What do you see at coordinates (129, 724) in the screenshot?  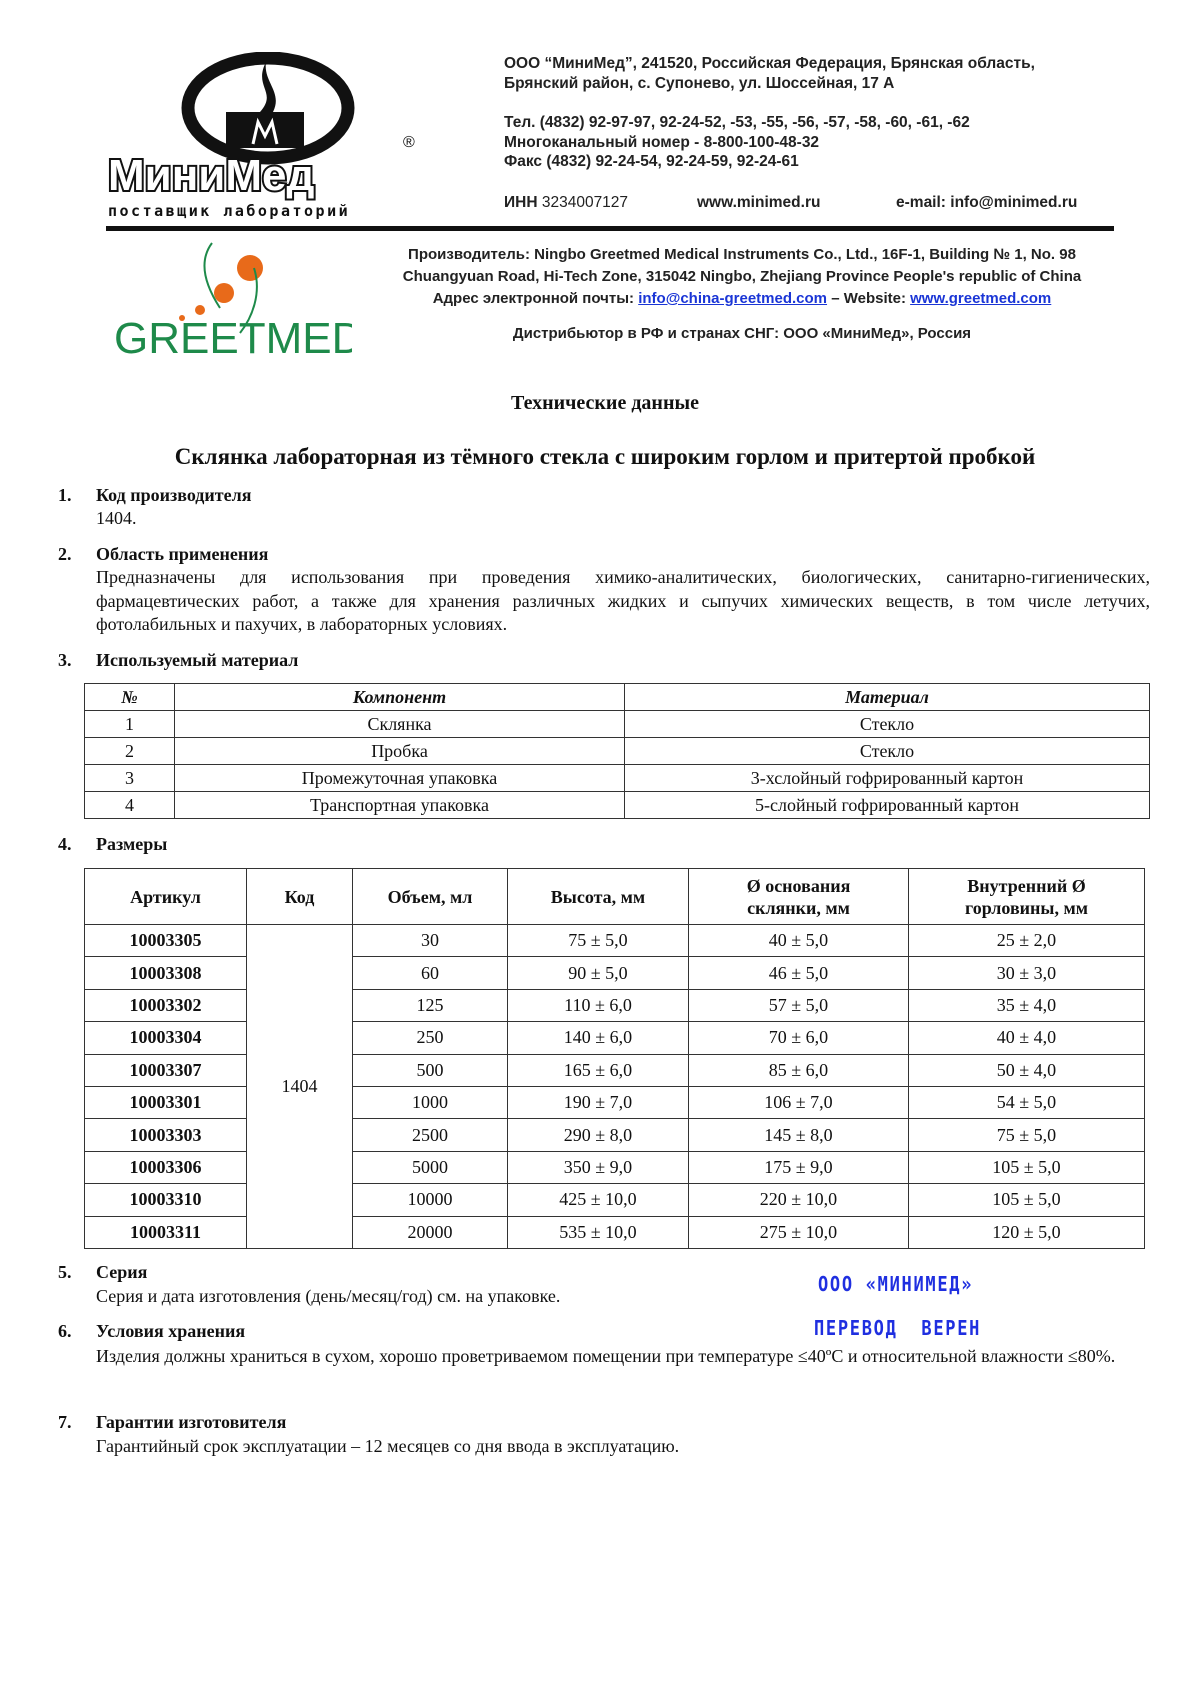 I see `cell: 1` at bounding box center [129, 724].